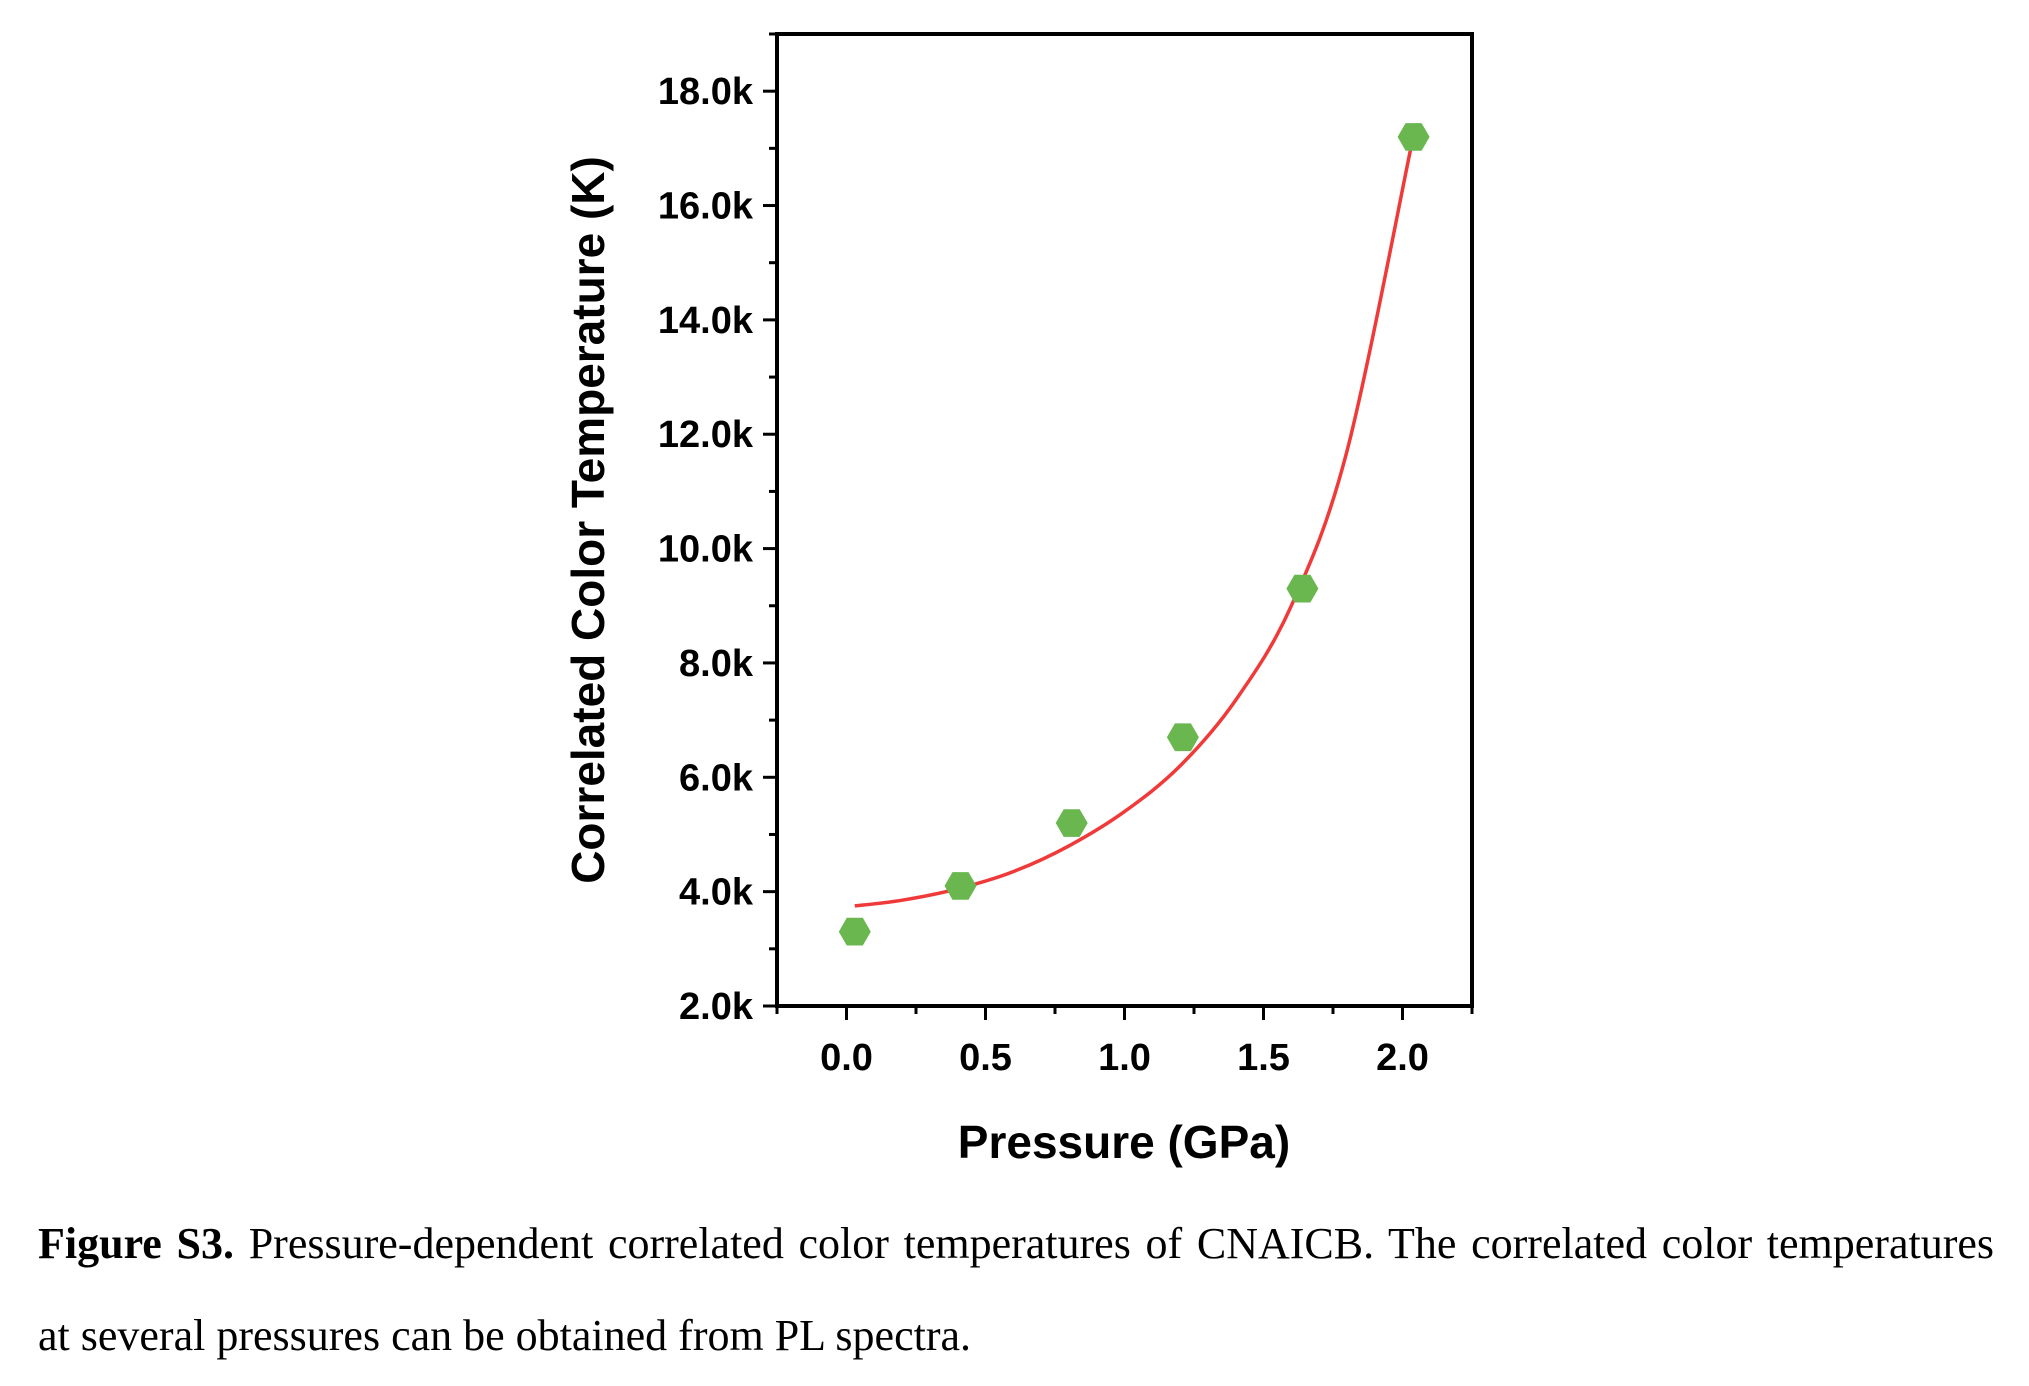 The image size is (2029, 1386). Describe the element at coordinates (588, 520) in the screenshot. I see `y-axis-title: Correlated Color Temperature (K)` at that location.